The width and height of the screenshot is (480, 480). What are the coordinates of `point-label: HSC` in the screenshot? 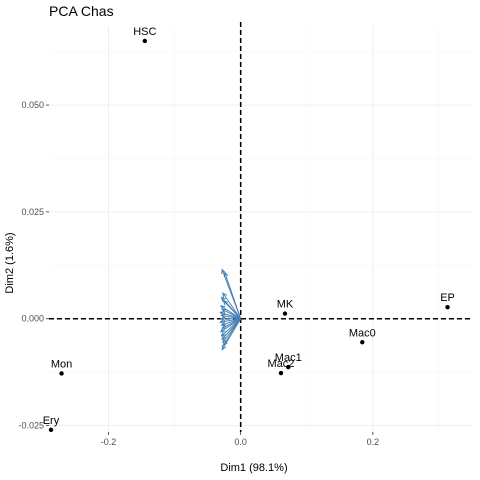 It's located at (144, 32).